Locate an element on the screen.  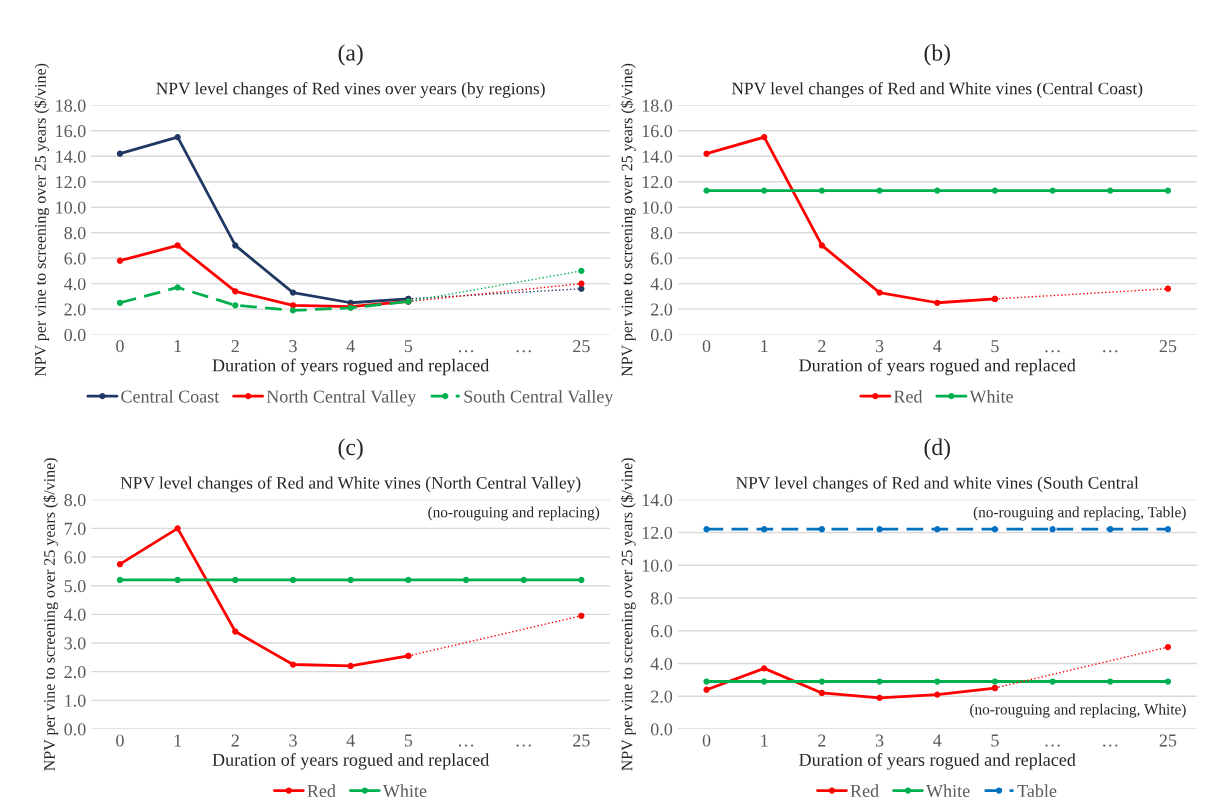
chart-title: (c) is located at coordinates (350, 449).